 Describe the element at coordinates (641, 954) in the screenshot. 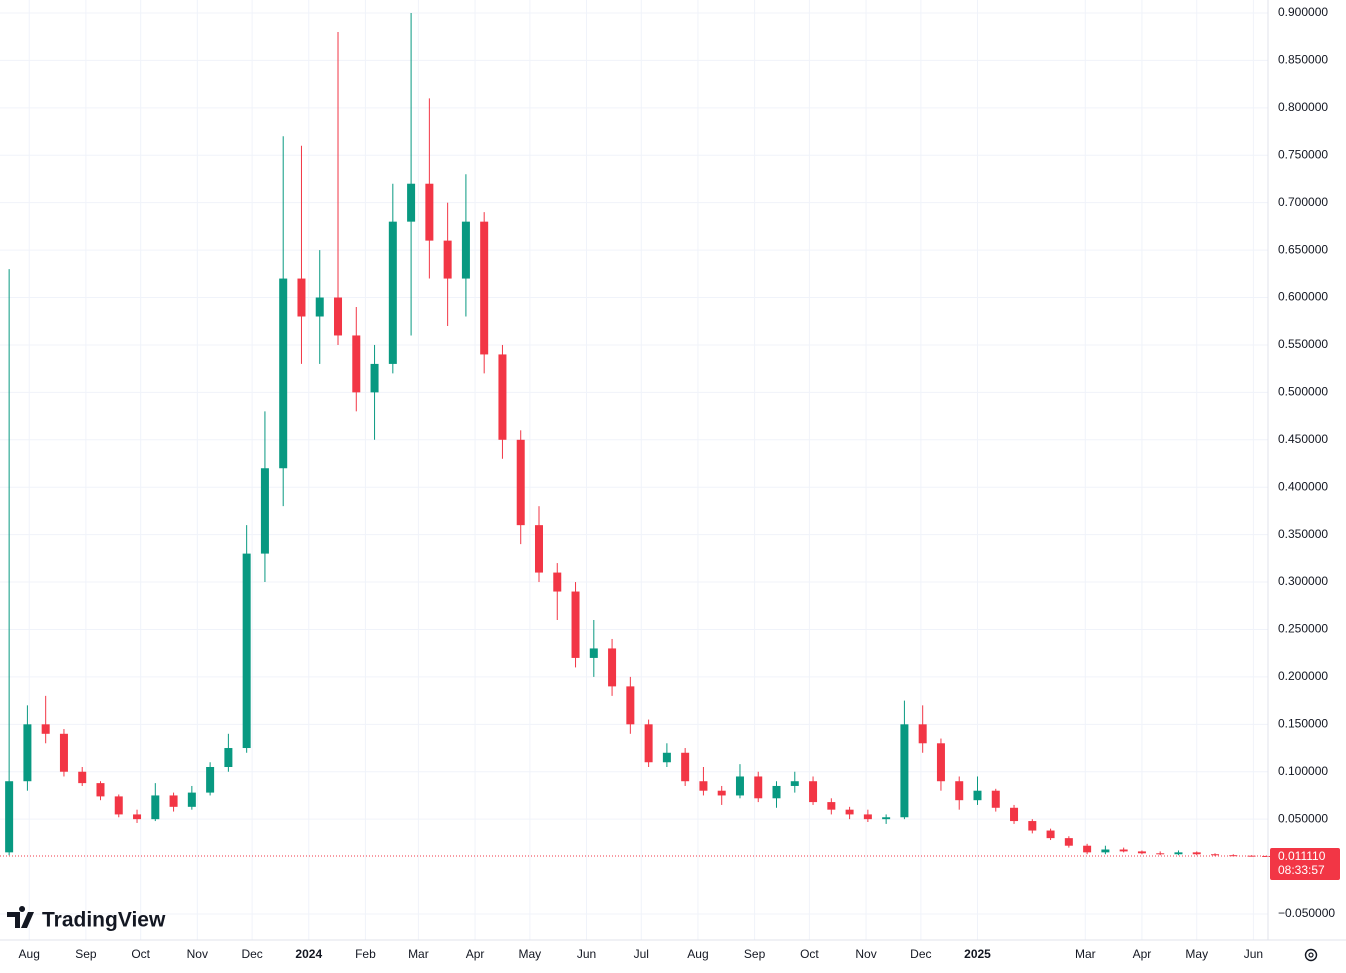

I see `x-tick-label: Jul` at that location.